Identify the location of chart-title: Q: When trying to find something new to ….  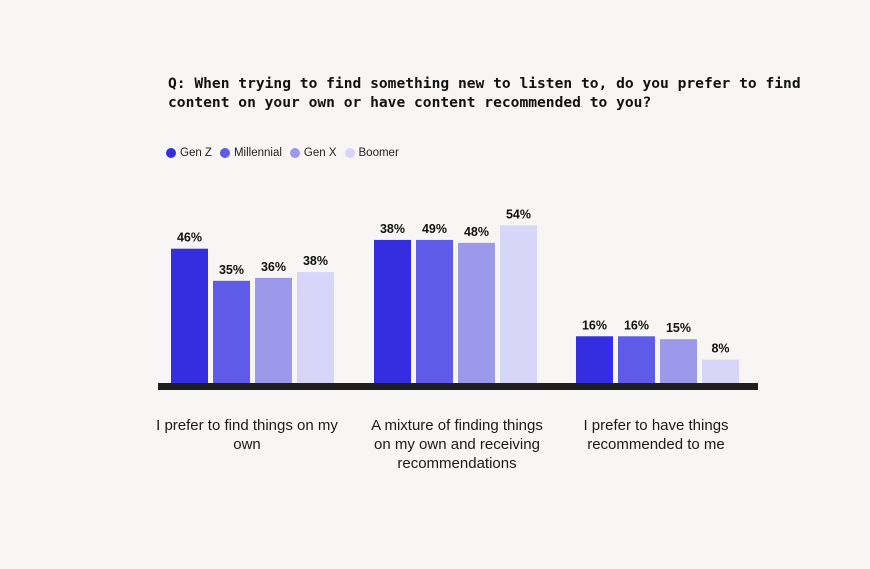
(484, 93).